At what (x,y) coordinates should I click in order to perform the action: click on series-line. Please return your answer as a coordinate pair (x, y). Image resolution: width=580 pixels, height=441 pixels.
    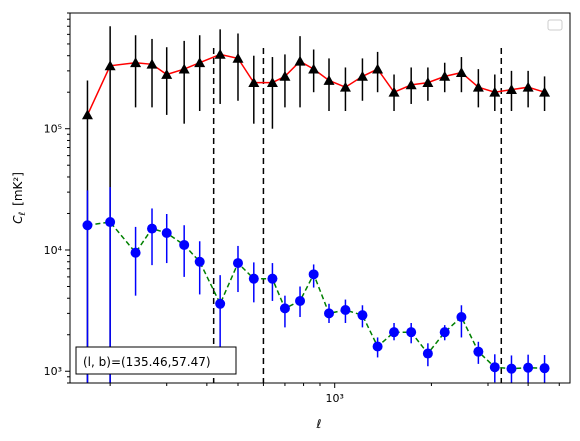
    Looking at the image, I should click on (315, 84).